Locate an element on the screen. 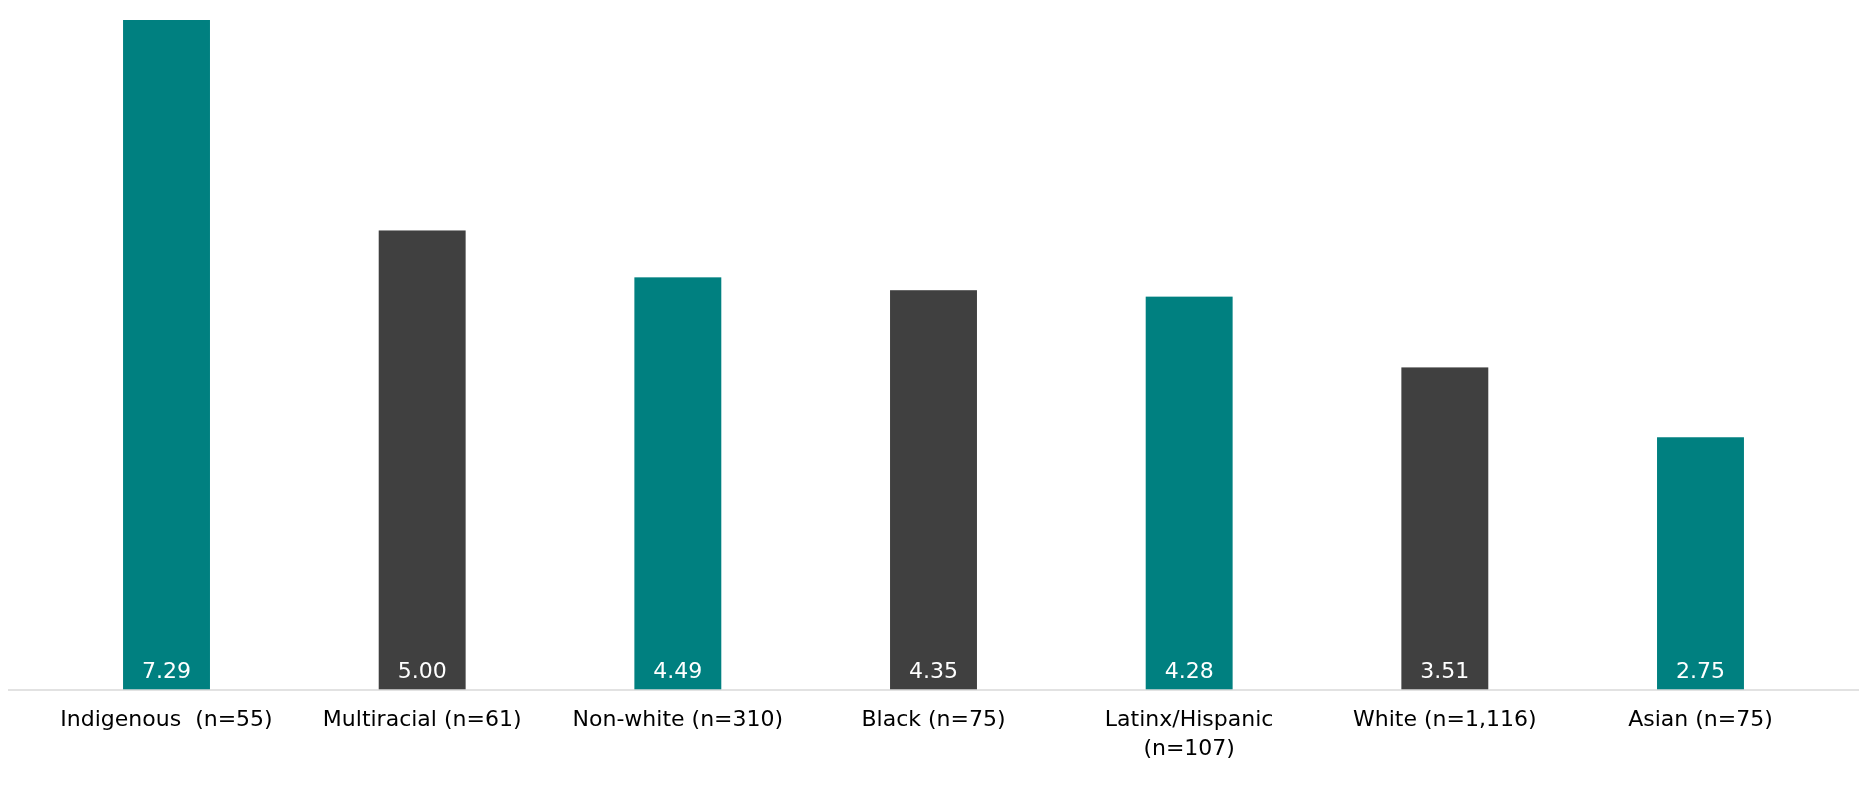 Image resolution: width=1867 pixels, height=786 pixels. data-label: 5.00 is located at coordinates (422, 670).